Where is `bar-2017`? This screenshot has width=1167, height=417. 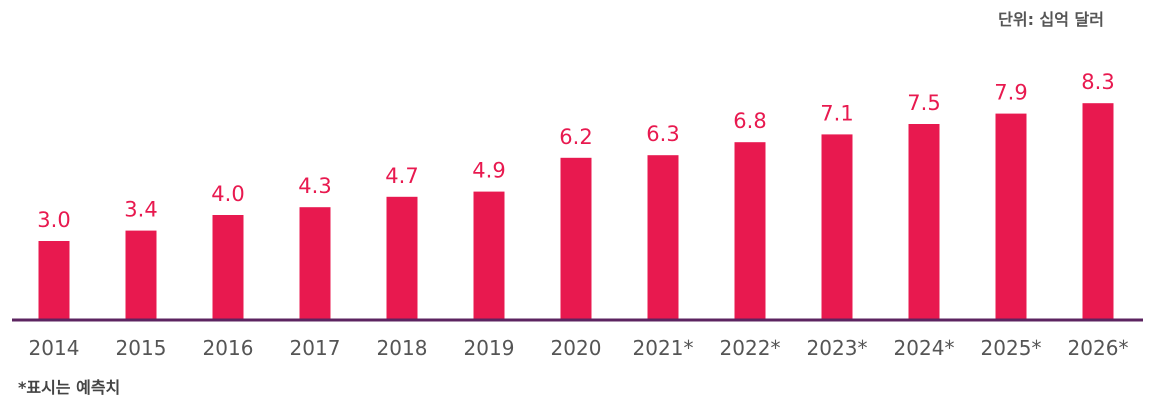 bar-2017 is located at coordinates (315, 263).